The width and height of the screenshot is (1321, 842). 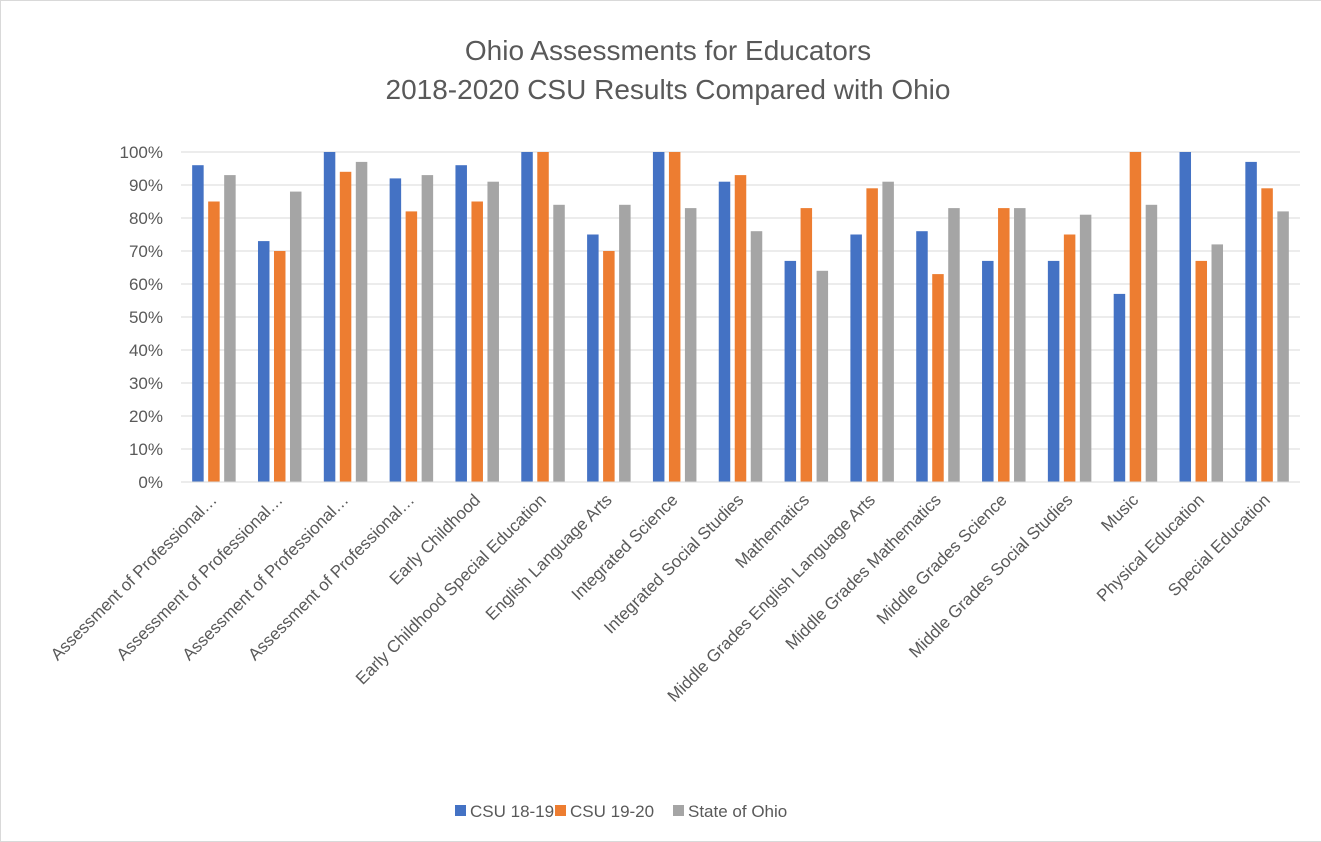 What do you see at coordinates (146, 185) in the screenshot?
I see `y-tick-label: 90%` at bounding box center [146, 185].